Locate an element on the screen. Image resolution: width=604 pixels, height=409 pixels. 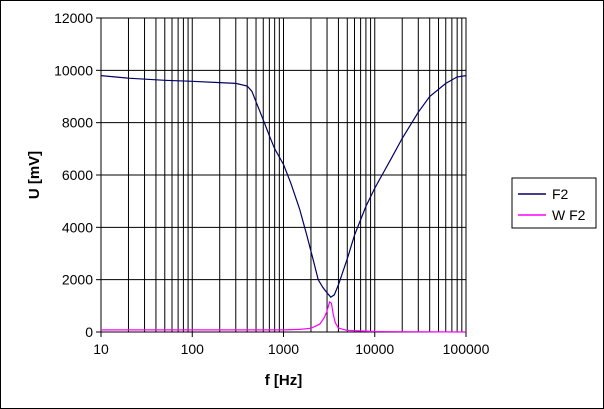
x-tick-label: 100000 is located at coordinates (466, 349).